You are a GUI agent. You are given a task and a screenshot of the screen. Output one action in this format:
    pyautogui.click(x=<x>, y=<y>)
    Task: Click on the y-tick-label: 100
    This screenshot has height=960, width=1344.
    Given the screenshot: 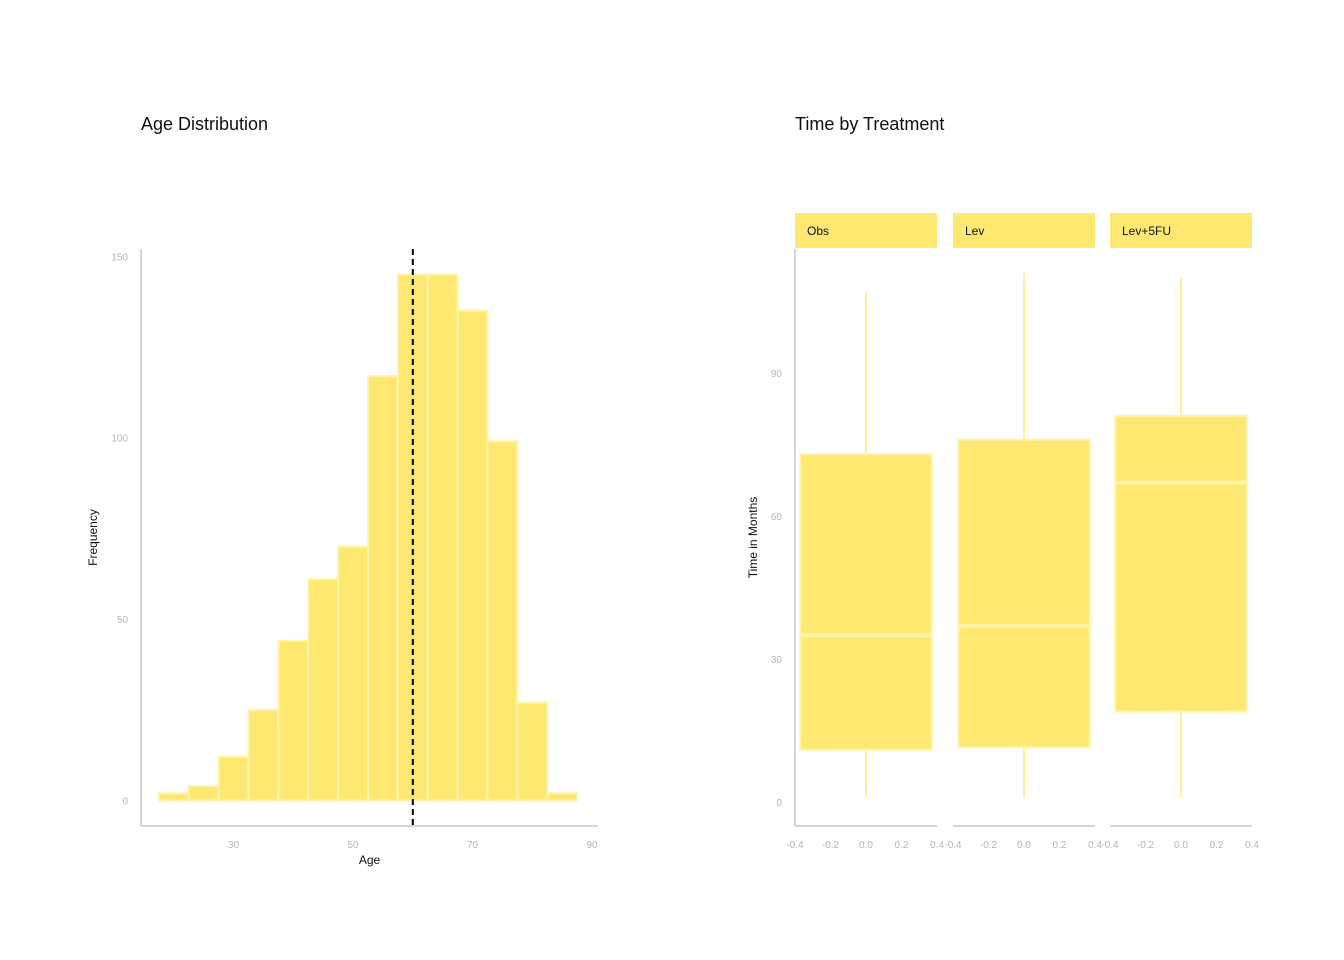 What is the action you would take?
    pyautogui.click(x=119, y=439)
    